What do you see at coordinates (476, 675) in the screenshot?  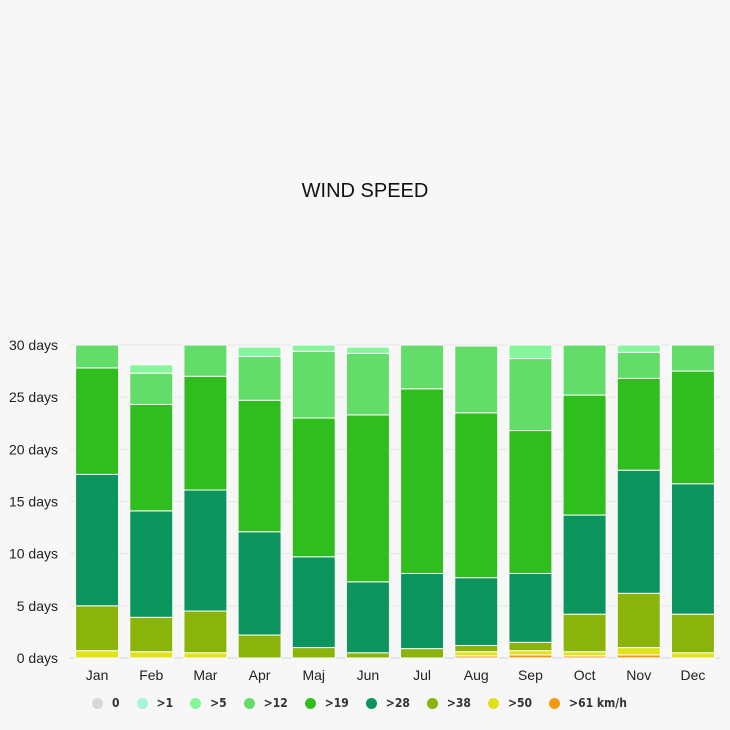 I see `x-tick-label: Aug` at bounding box center [476, 675].